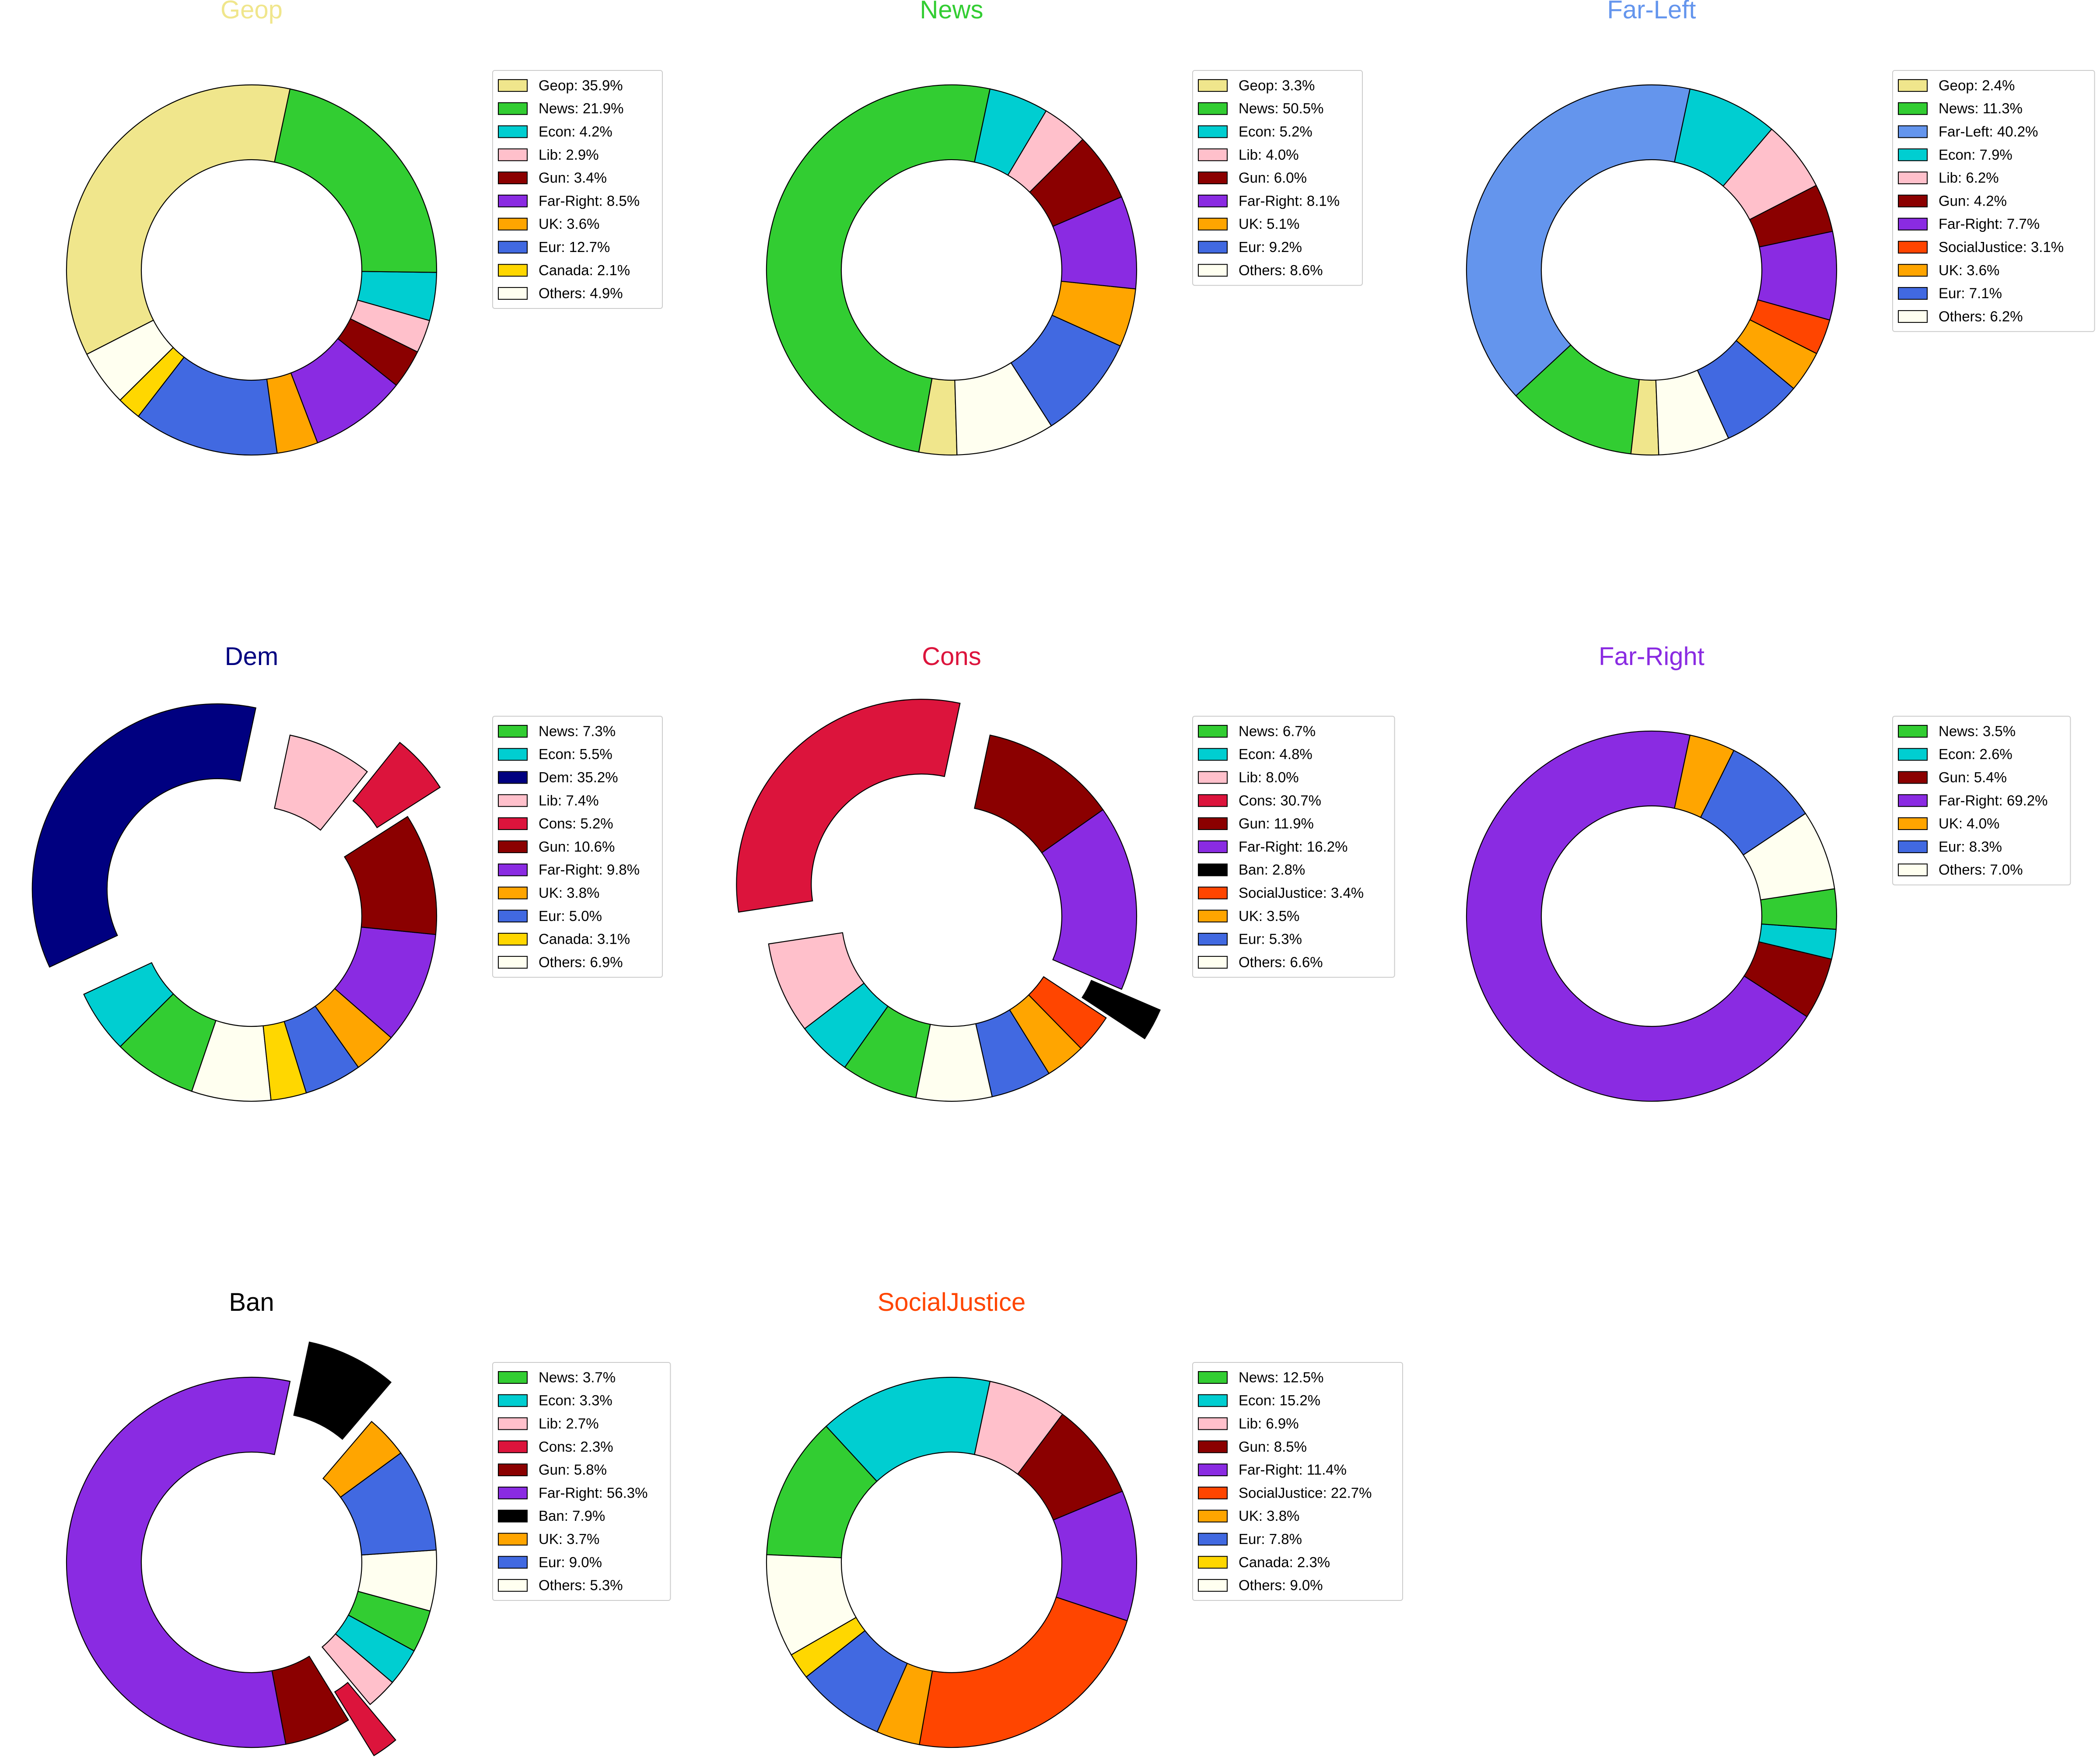  I want to click on donut-slice-socialjustice, so click(1023, 1672).